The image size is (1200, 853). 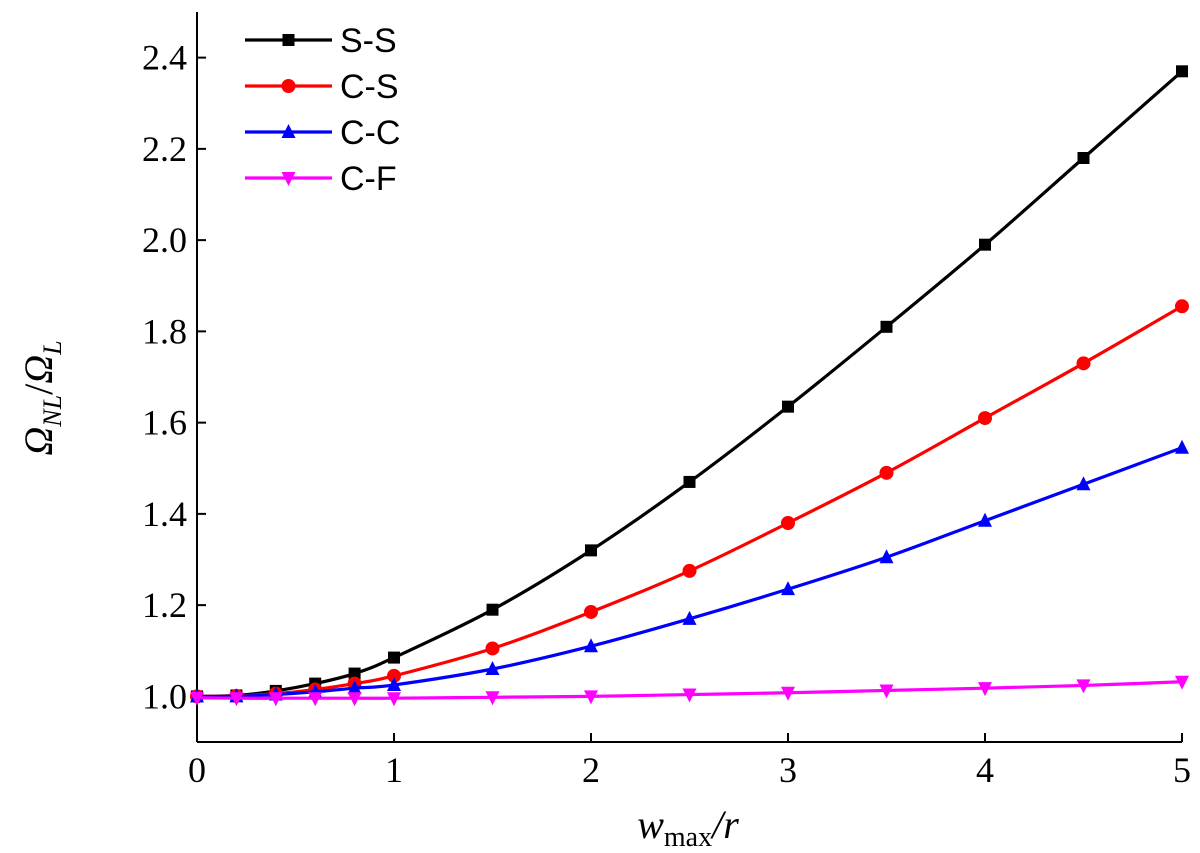 I want to click on y-tick-label: 1.4, so click(x=164, y=514).